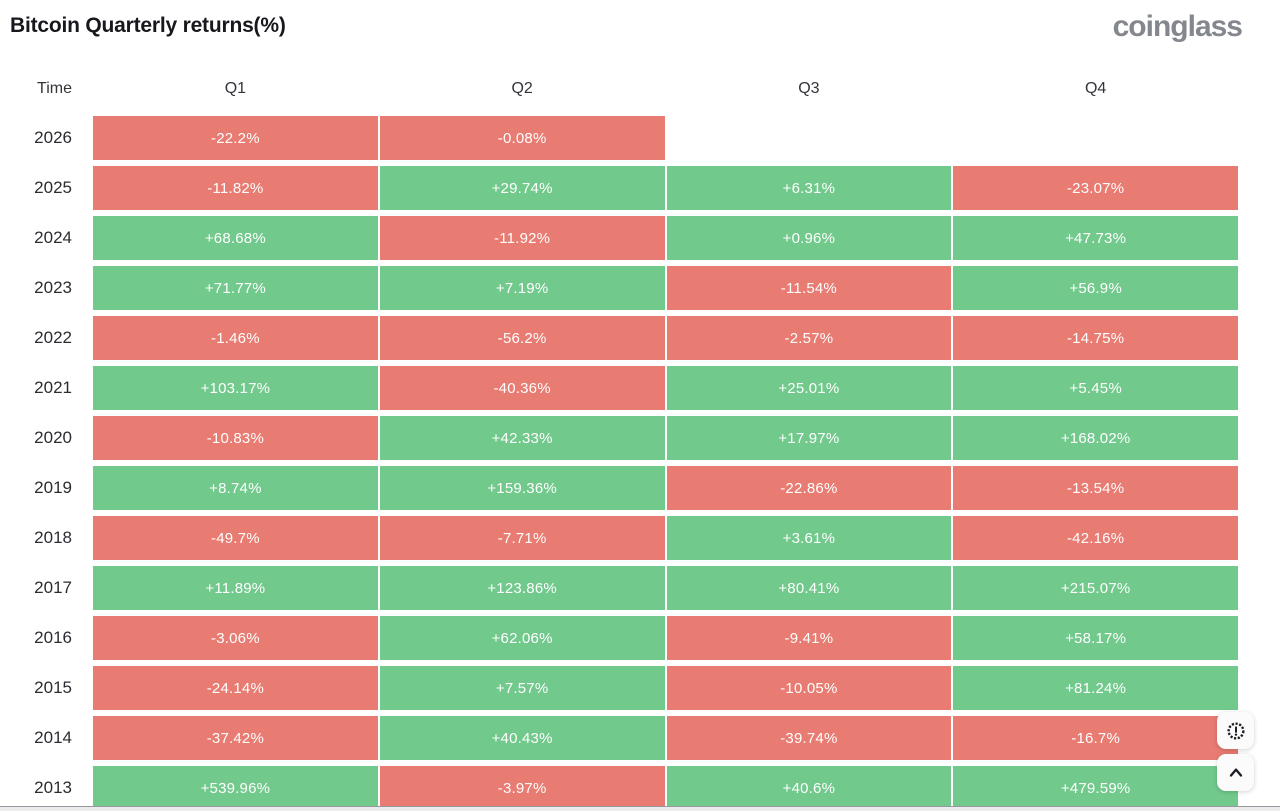 This screenshot has width=1280, height=811. Describe the element at coordinates (53, 137) in the screenshot. I see `year-label: 2026` at that location.